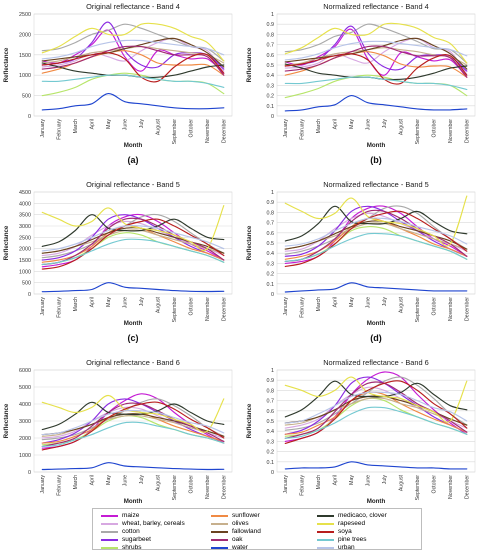 The width and height of the screenshot is (485, 554). What do you see at coordinates (271, 234) in the screenshot?
I see `y-tick-label: 0.6` at bounding box center [271, 234].